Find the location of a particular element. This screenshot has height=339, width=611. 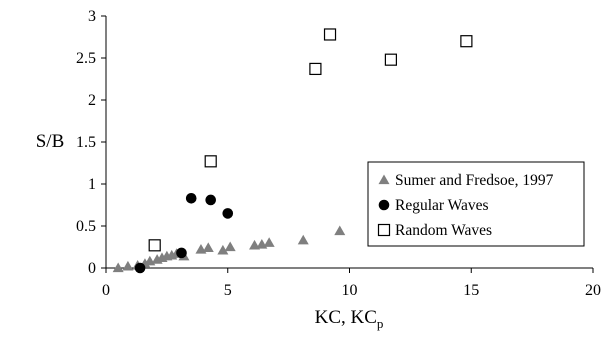

series-circle is located at coordinates (184, 233).